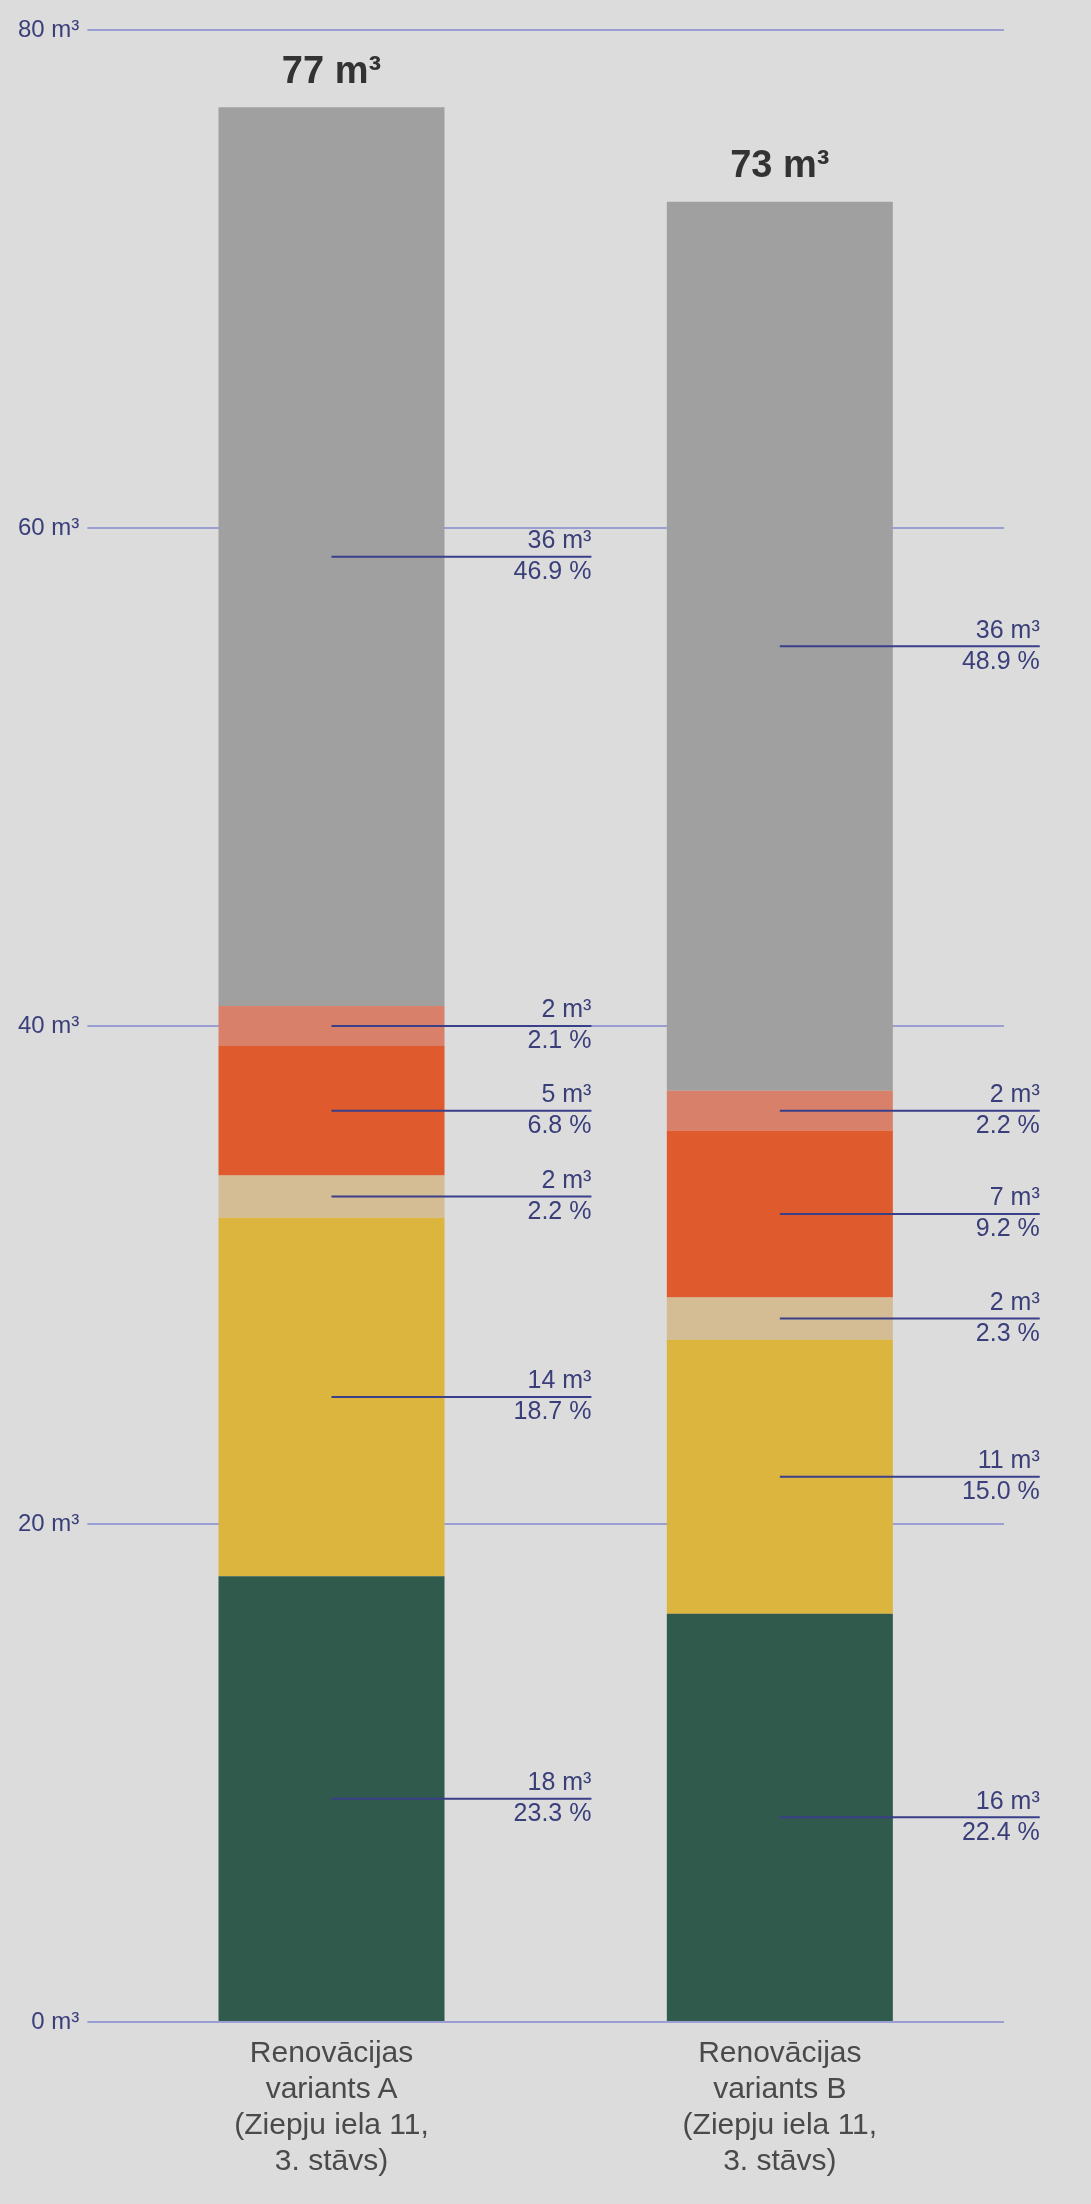 Image resolution: width=1091 pixels, height=2204 pixels. What do you see at coordinates (48, 28) in the screenshot?
I see `y-tick-label: 80 m³` at bounding box center [48, 28].